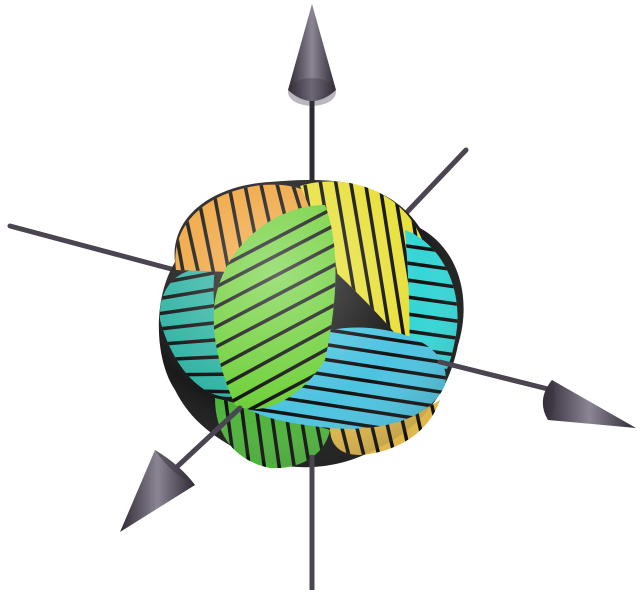 The height and width of the screenshot is (596, 641). What do you see at coordinates (589, 404) in the screenshot?
I see `x-axis-arrowhead-icon` at bounding box center [589, 404].